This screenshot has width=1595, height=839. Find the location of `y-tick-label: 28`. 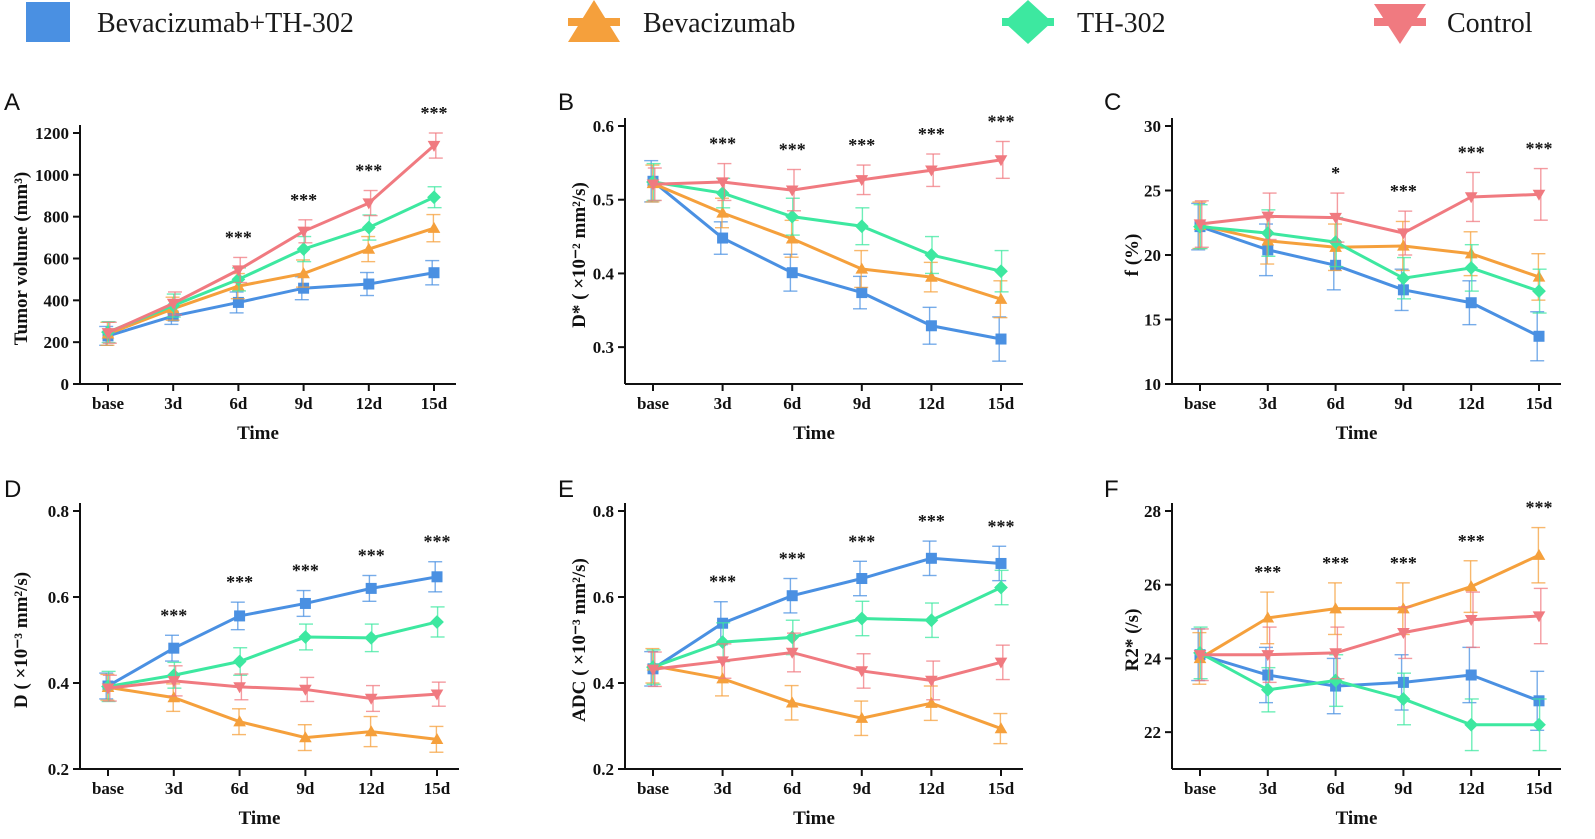

y-tick-label: 28 is located at coordinates (1152, 511).